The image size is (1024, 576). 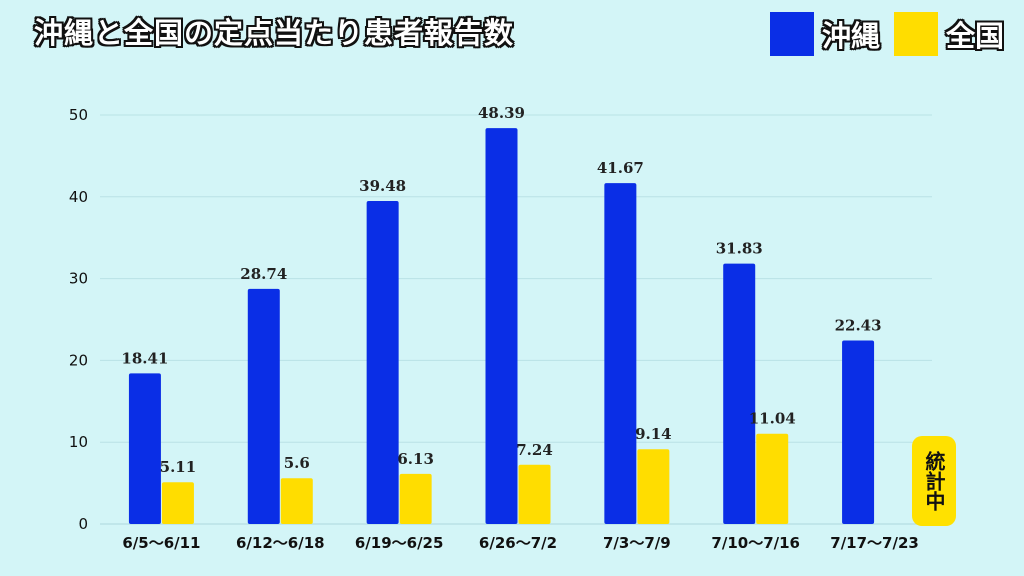 What do you see at coordinates (83, 524) in the screenshot?
I see `y-tick-label: 0` at bounding box center [83, 524].